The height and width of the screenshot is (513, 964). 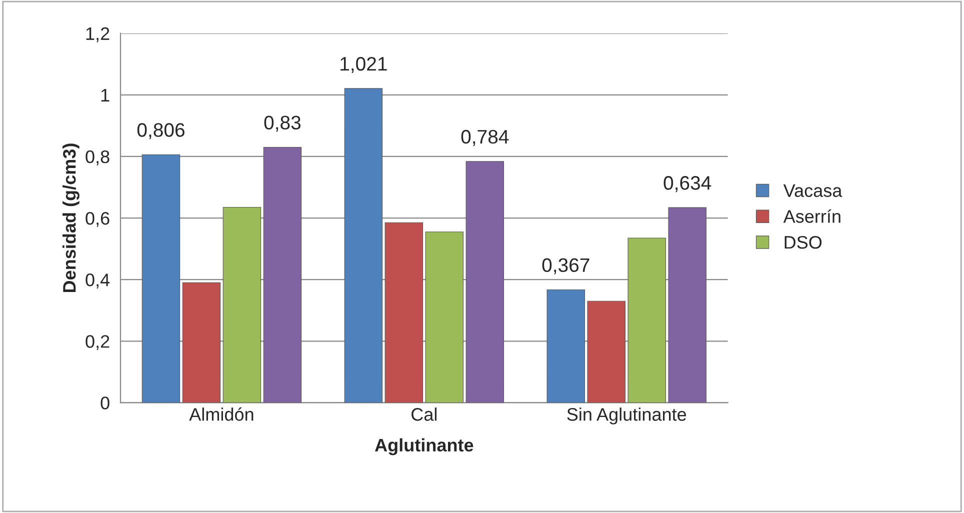 I want to click on y-tick-label: 0, so click(x=105, y=403).